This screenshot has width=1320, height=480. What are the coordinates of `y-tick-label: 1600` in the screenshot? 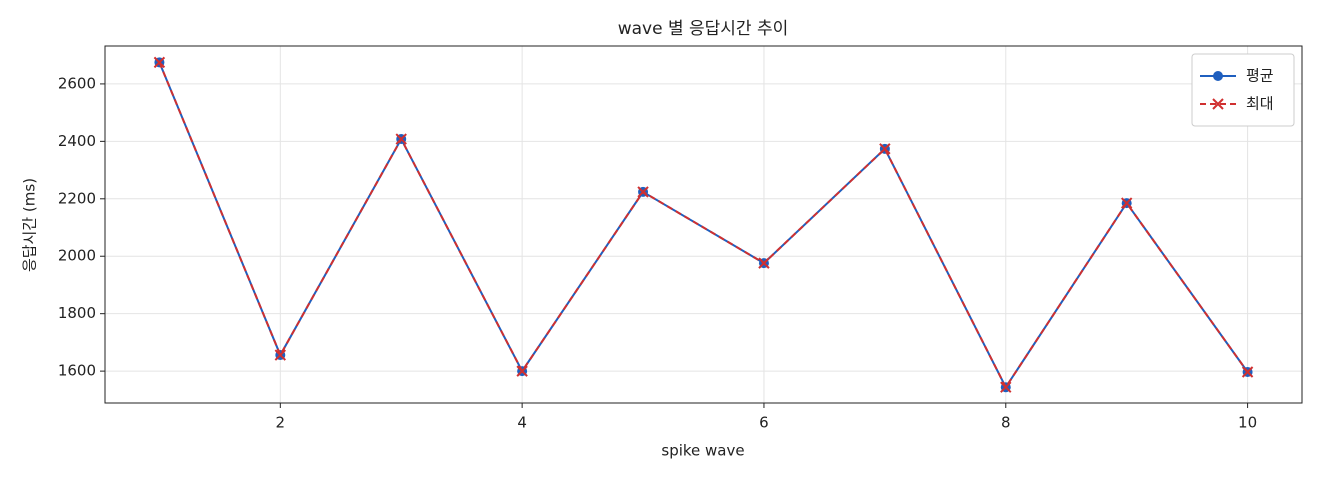 It's located at (77, 371).